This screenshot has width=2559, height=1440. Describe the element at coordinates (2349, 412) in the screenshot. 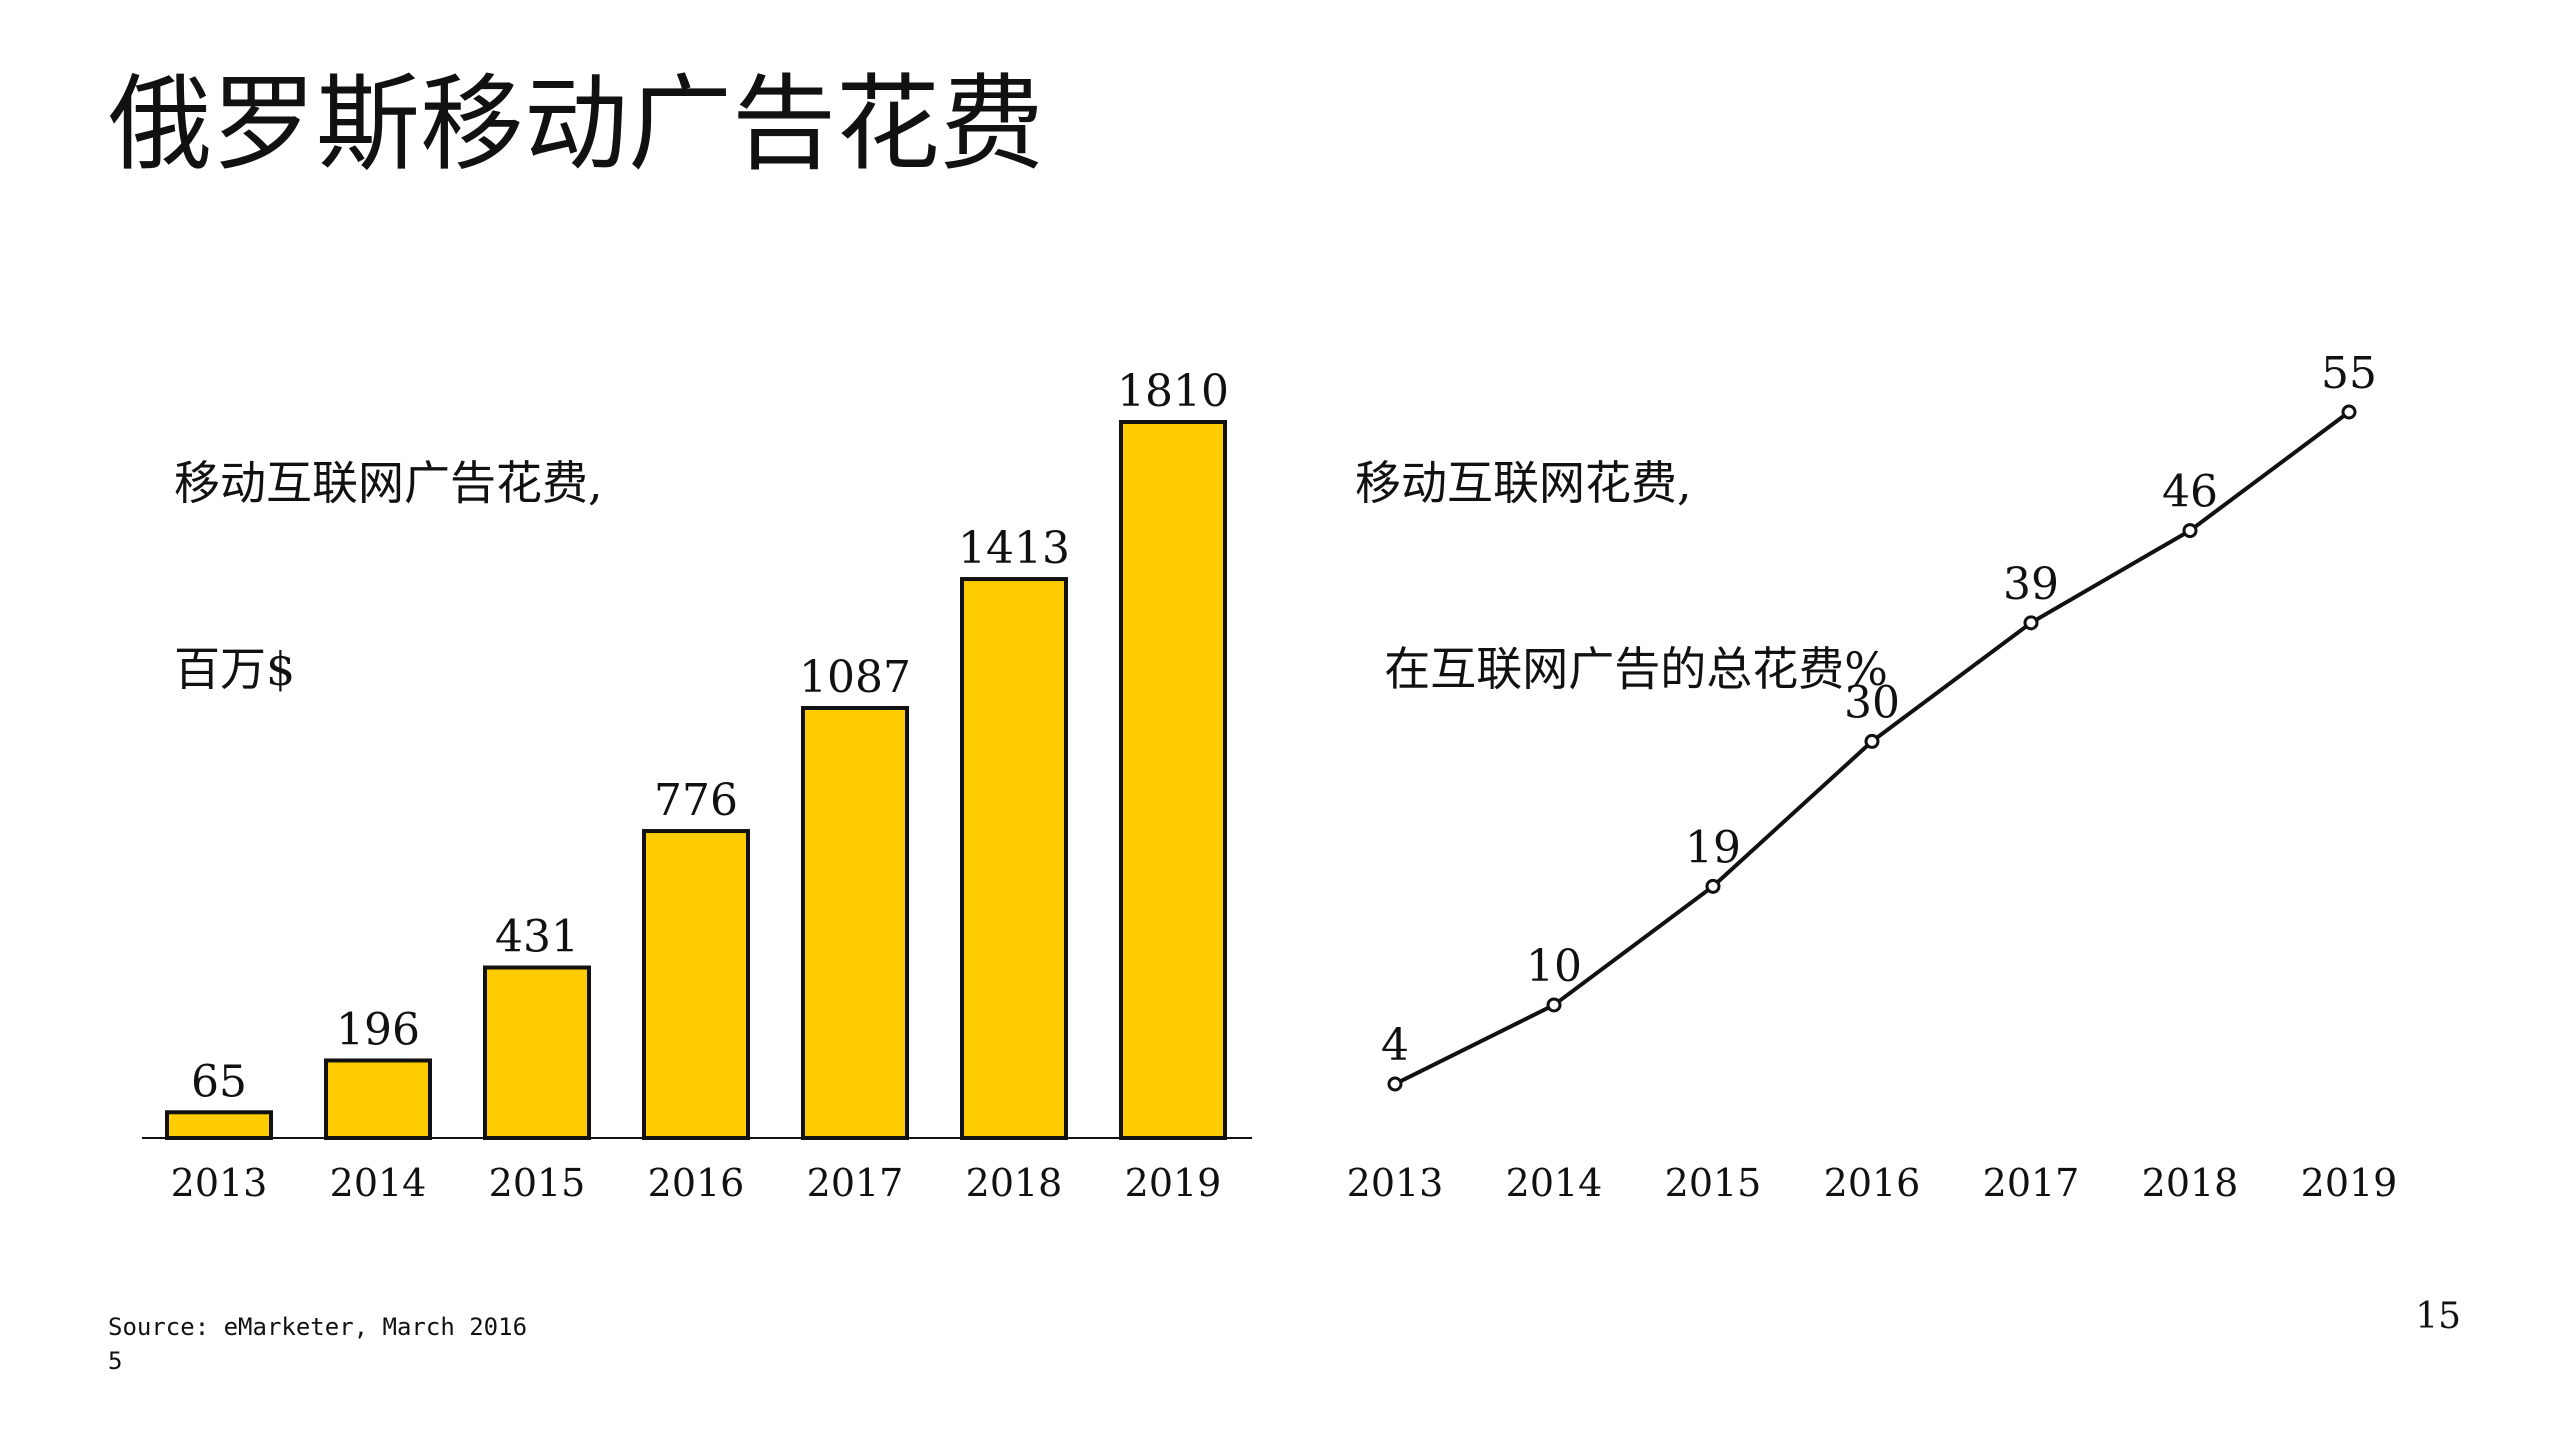

I see `line-point-2019` at that location.